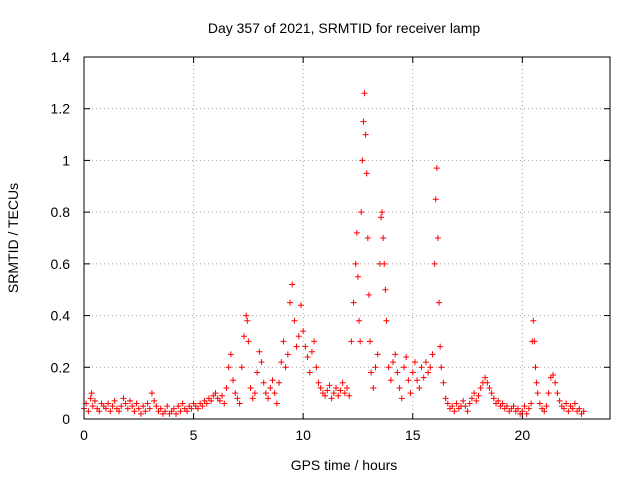 The width and height of the screenshot is (640, 480). What do you see at coordinates (61, 316) in the screenshot?
I see `y-tick-label: 0.4` at bounding box center [61, 316].